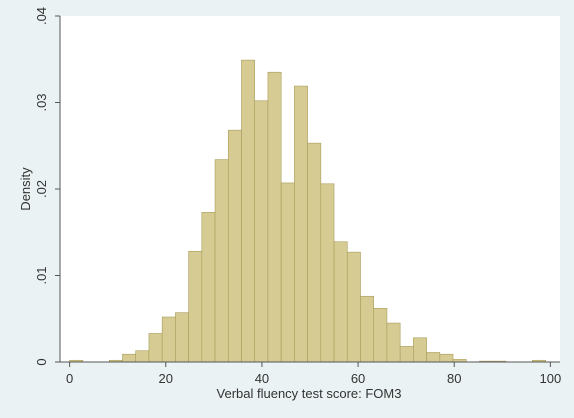  Describe the element at coordinates (551, 378) in the screenshot. I see `x-tick-label: 100` at that location.